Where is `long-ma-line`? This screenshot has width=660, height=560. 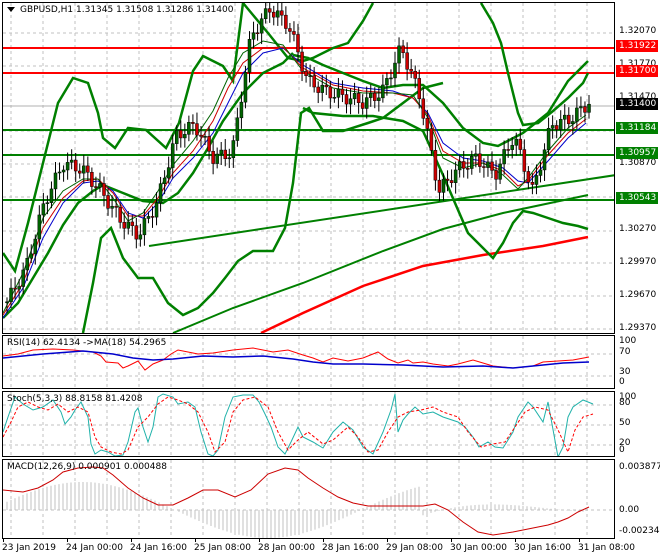
long-ma-line is located at coordinates (424, 284).